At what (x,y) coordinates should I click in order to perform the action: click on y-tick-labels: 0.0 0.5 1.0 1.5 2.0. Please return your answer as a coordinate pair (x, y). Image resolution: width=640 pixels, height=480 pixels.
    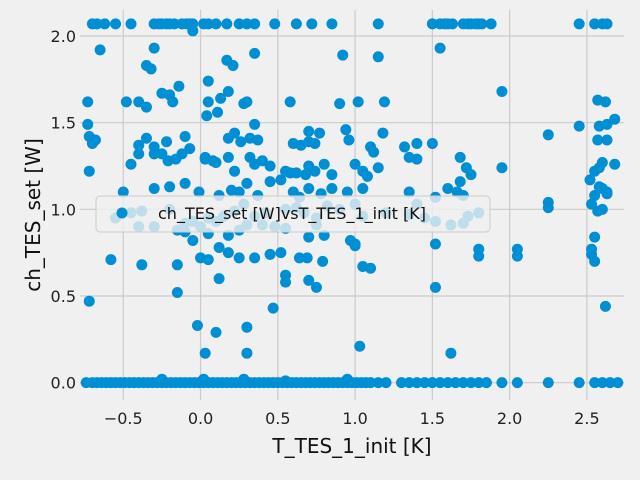
    Looking at the image, I should click on (63, 210).